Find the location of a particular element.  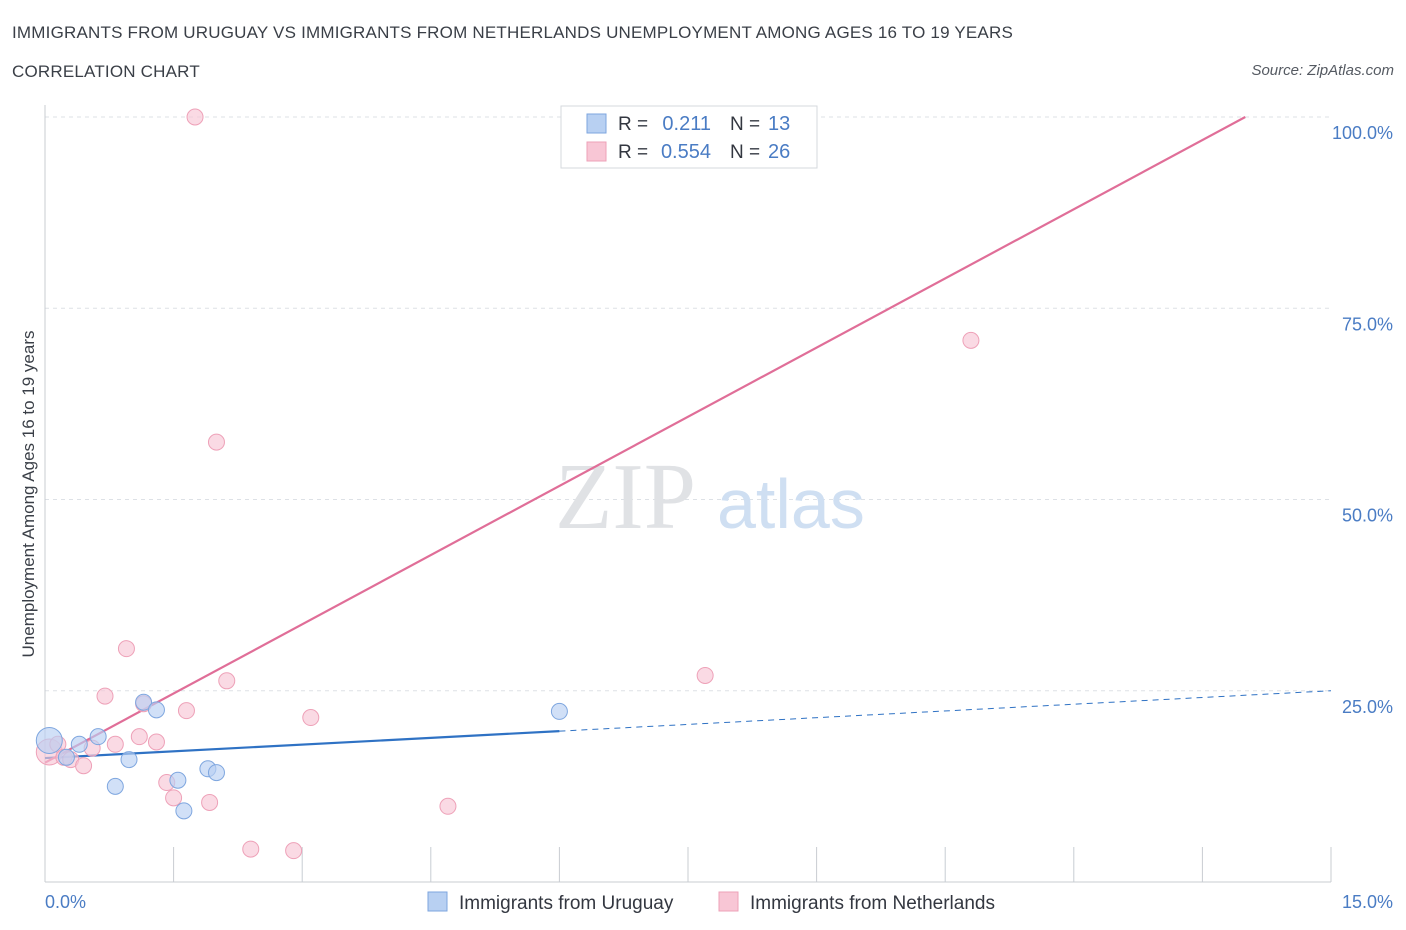

x-tick-label: 15.0% is located at coordinates (1367, 902).